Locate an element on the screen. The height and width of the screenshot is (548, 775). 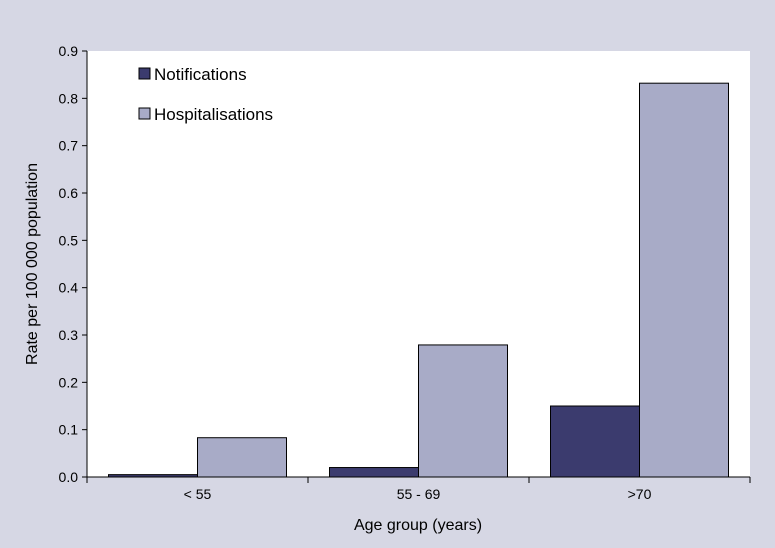
y-tick-label: 0.4 is located at coordinates (69, 288).